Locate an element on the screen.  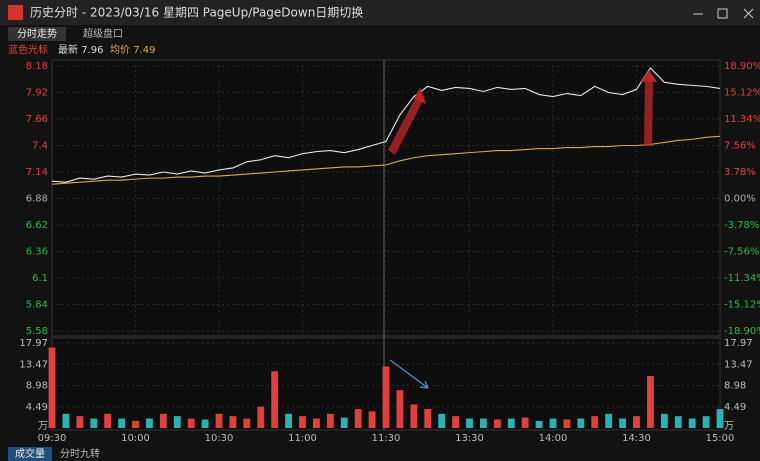
bottom-tab: 成交量 is located at coordinates (30, 453).